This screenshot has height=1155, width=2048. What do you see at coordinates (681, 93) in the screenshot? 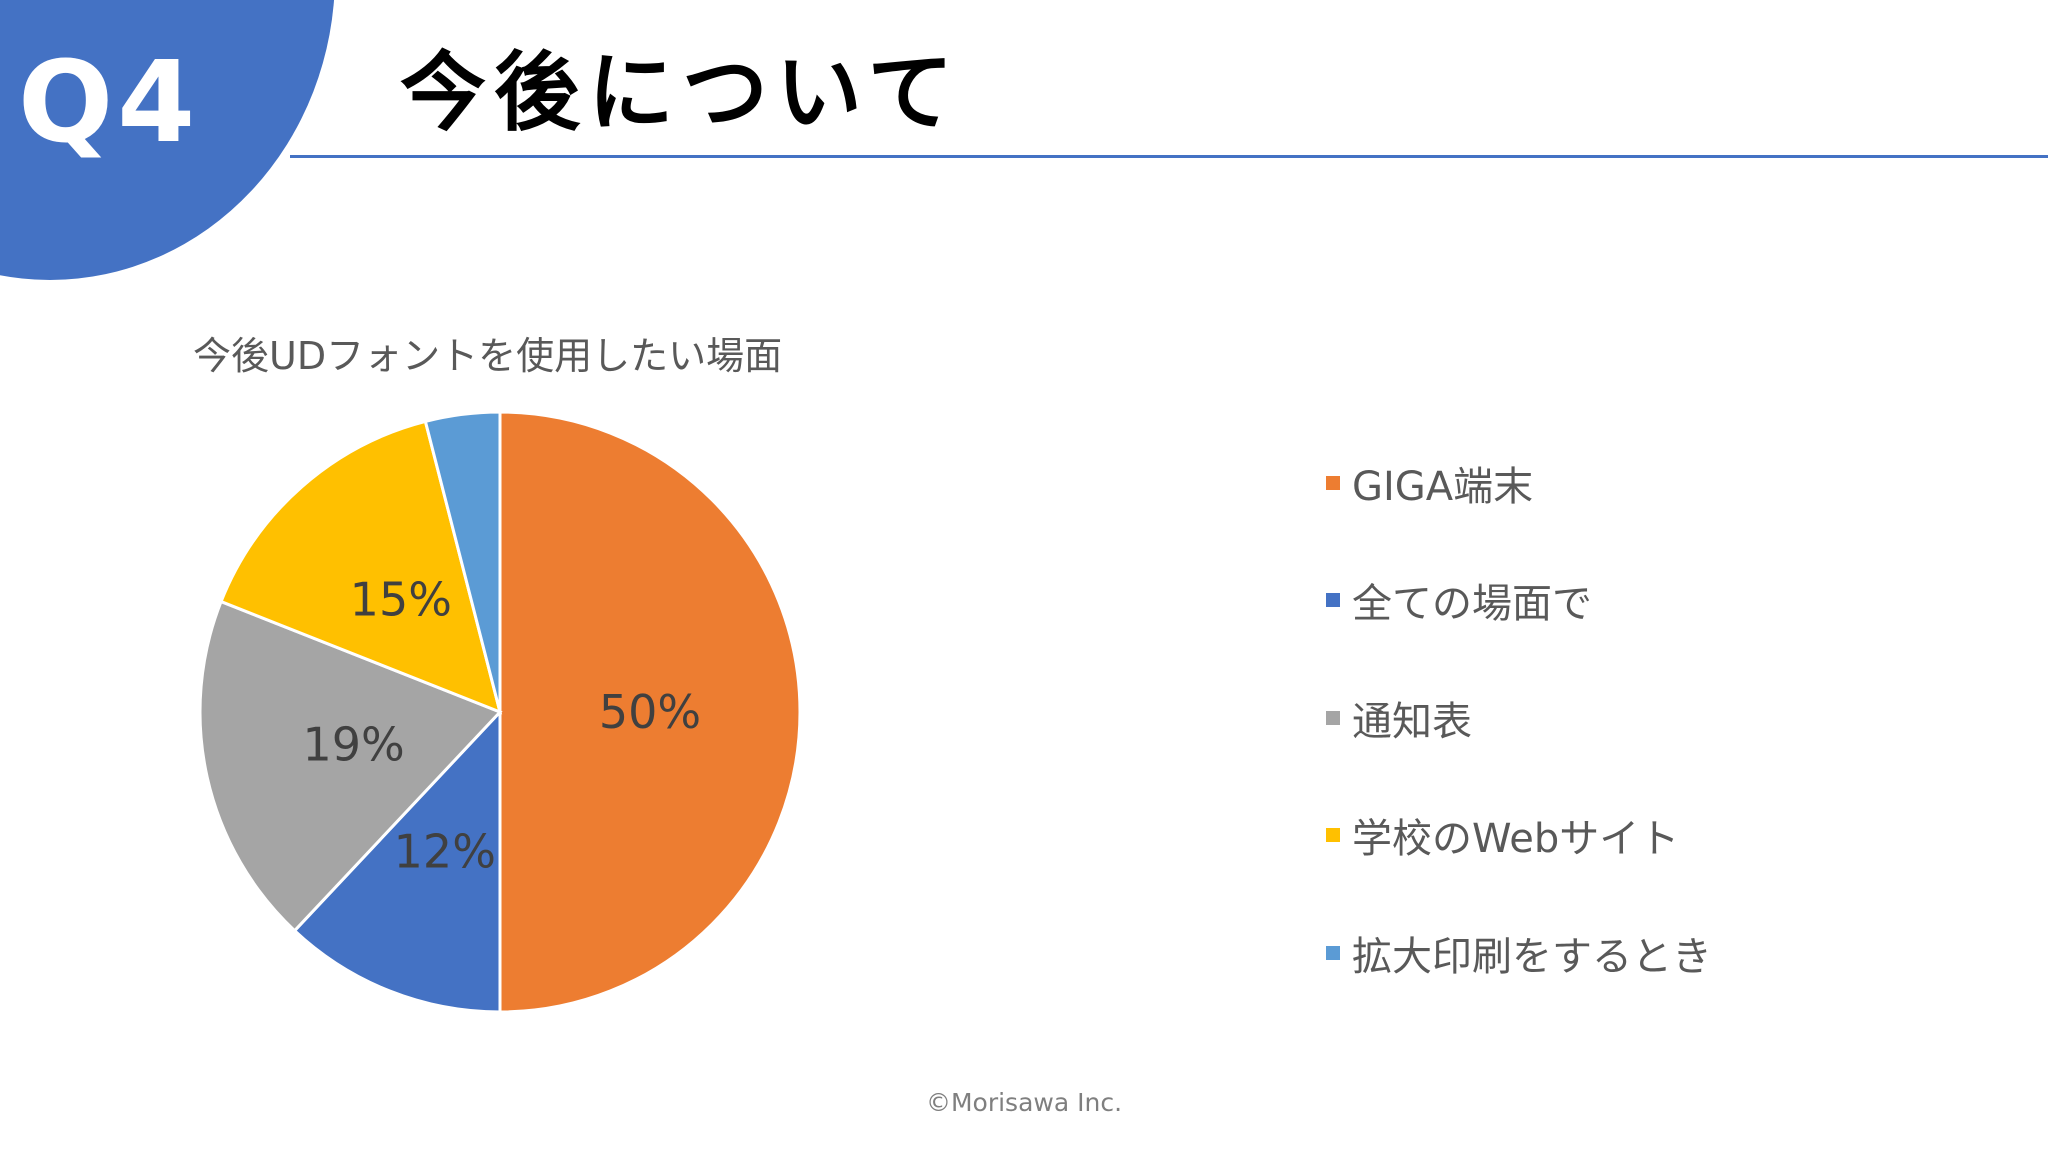
I see `page-title: 今後について` at bounding box center [681, 93].